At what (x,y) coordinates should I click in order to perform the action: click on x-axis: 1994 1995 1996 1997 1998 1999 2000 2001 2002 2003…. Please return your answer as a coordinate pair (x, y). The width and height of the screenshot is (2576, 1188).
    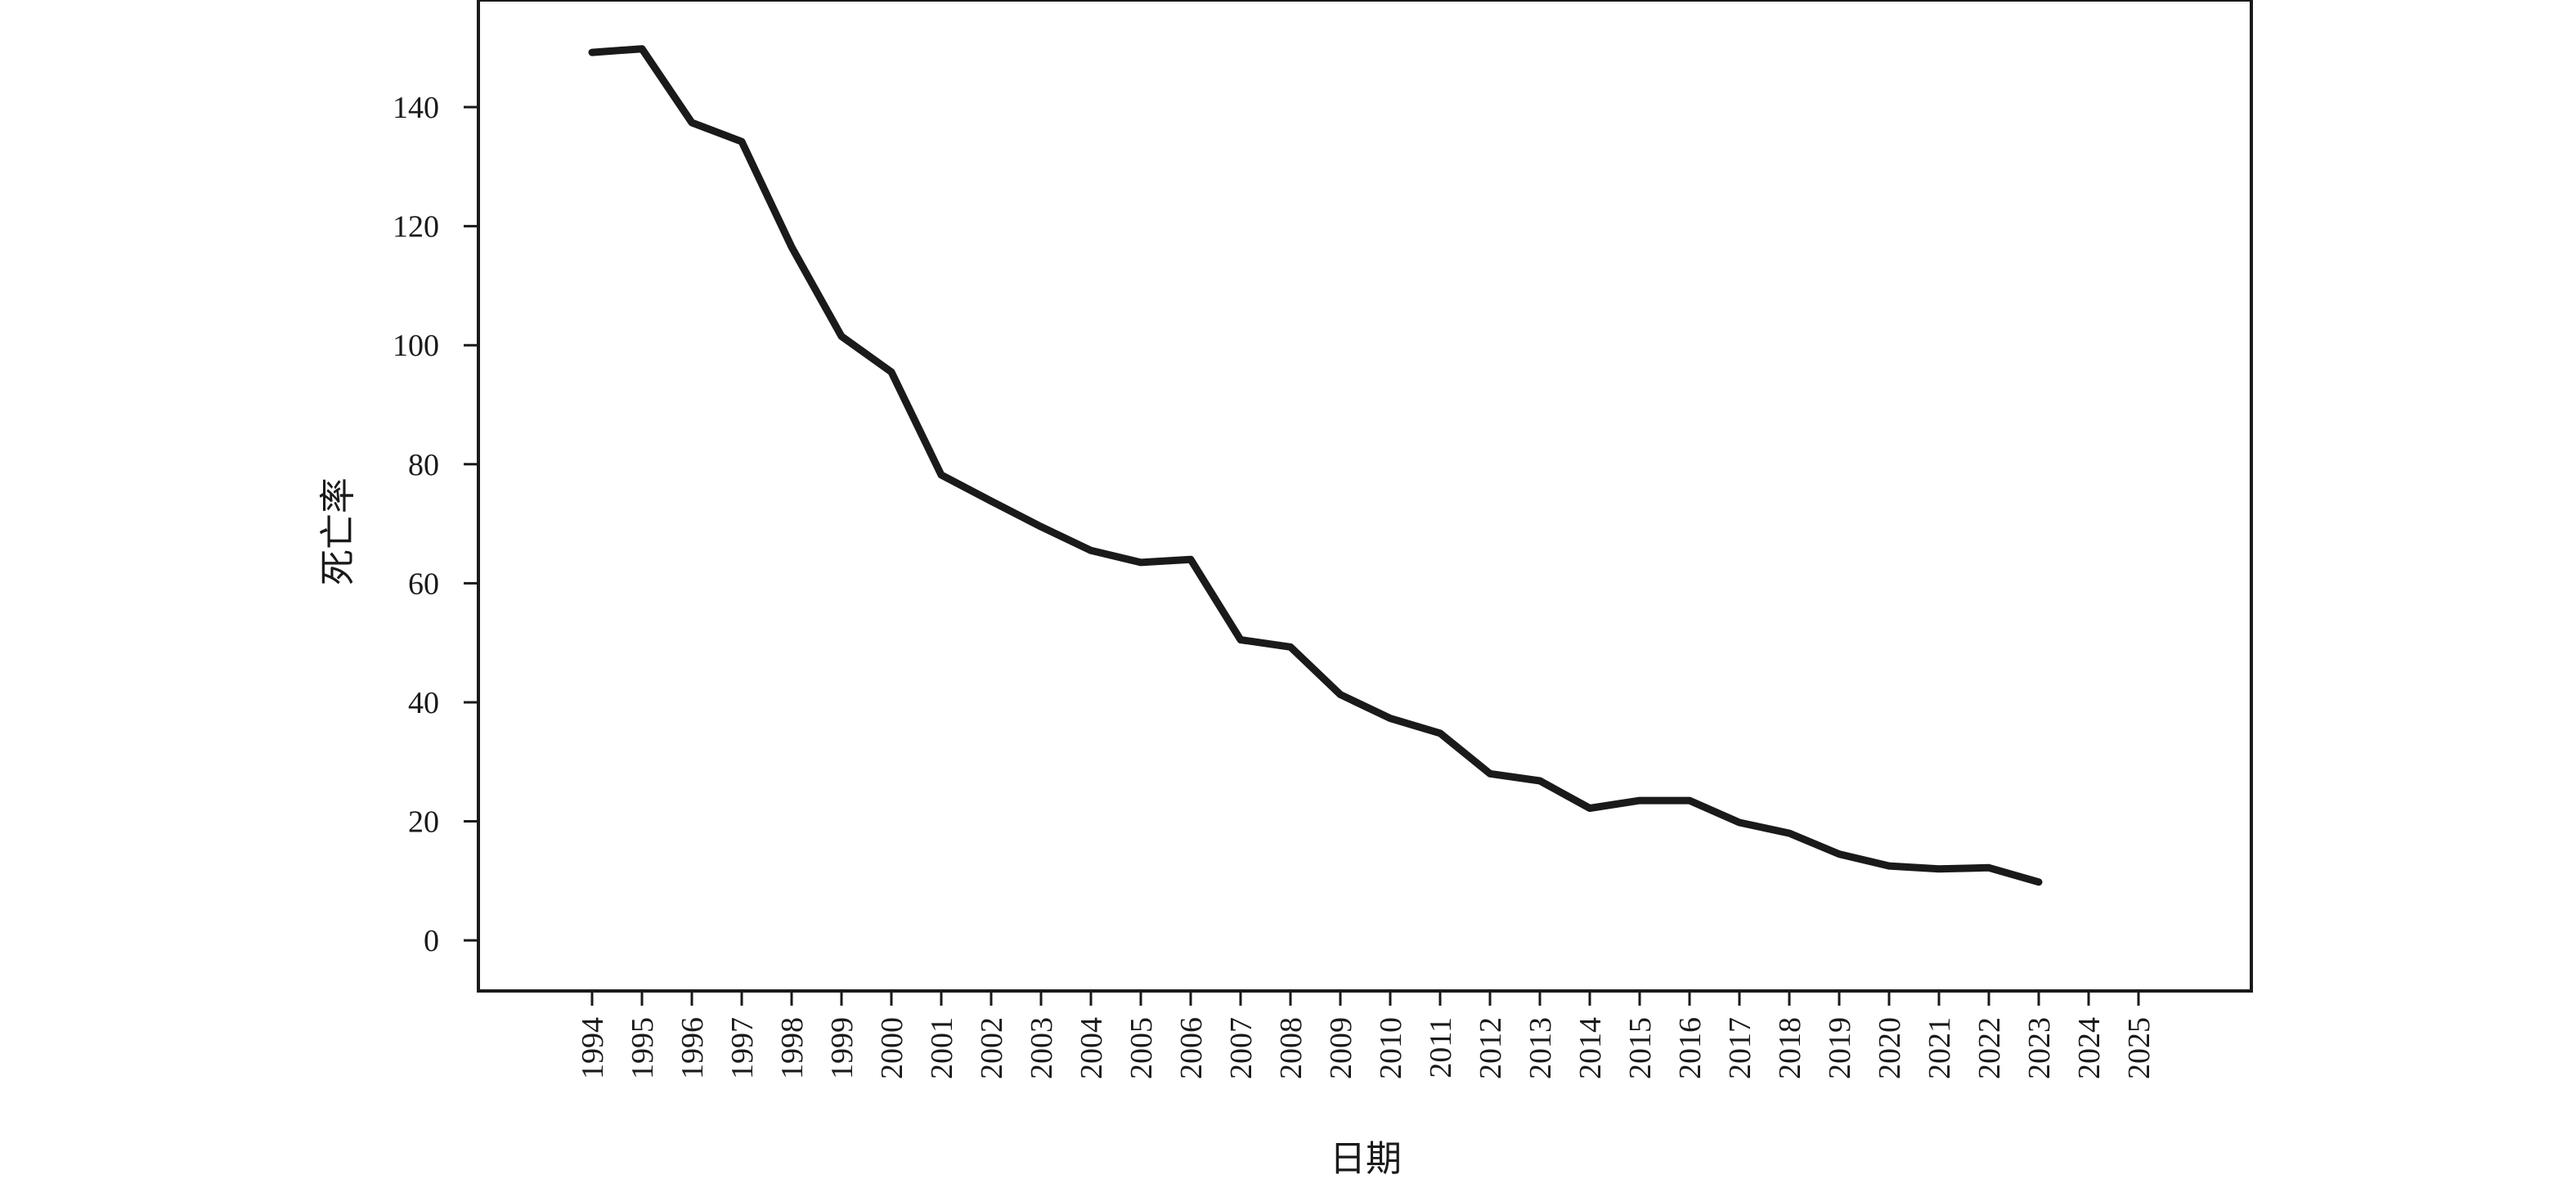
    Looking at the image, I should click on (1366, 1035).